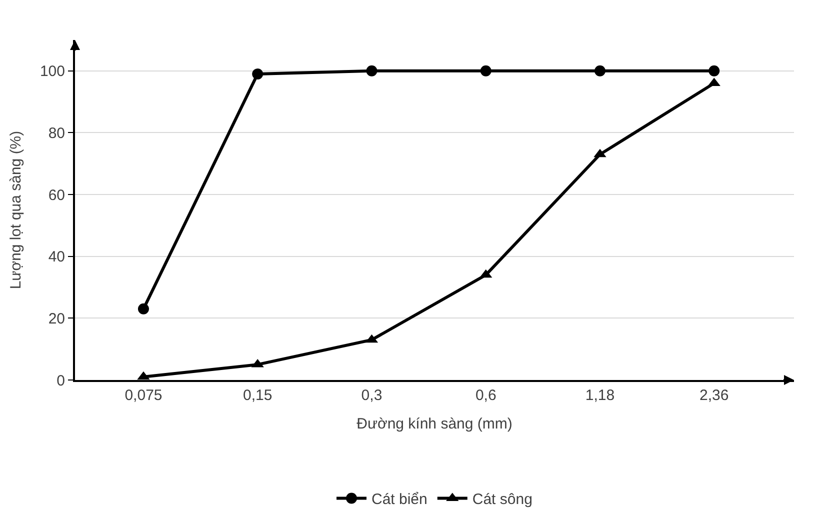 The image size is (819, 527). What do you see at coordinates (371, 395) in the screenshot?
I see `x-tick-label: 0,3` at bounding box center [371, 395].